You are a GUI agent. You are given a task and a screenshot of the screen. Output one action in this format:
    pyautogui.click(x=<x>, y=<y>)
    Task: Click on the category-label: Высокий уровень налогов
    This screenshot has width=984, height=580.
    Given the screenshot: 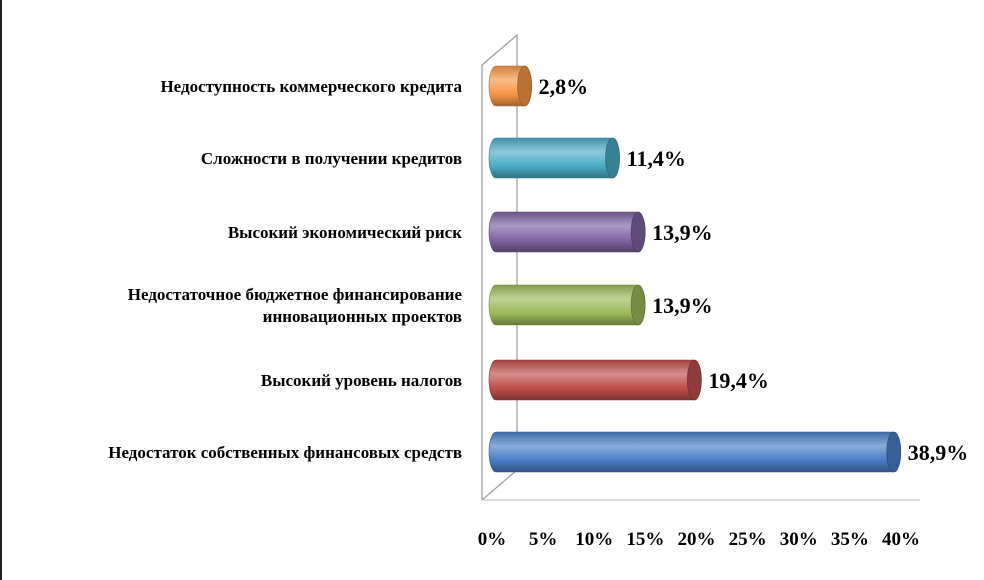 What is the action you would take?
    pyautogui.click(x=361, y=380)
    